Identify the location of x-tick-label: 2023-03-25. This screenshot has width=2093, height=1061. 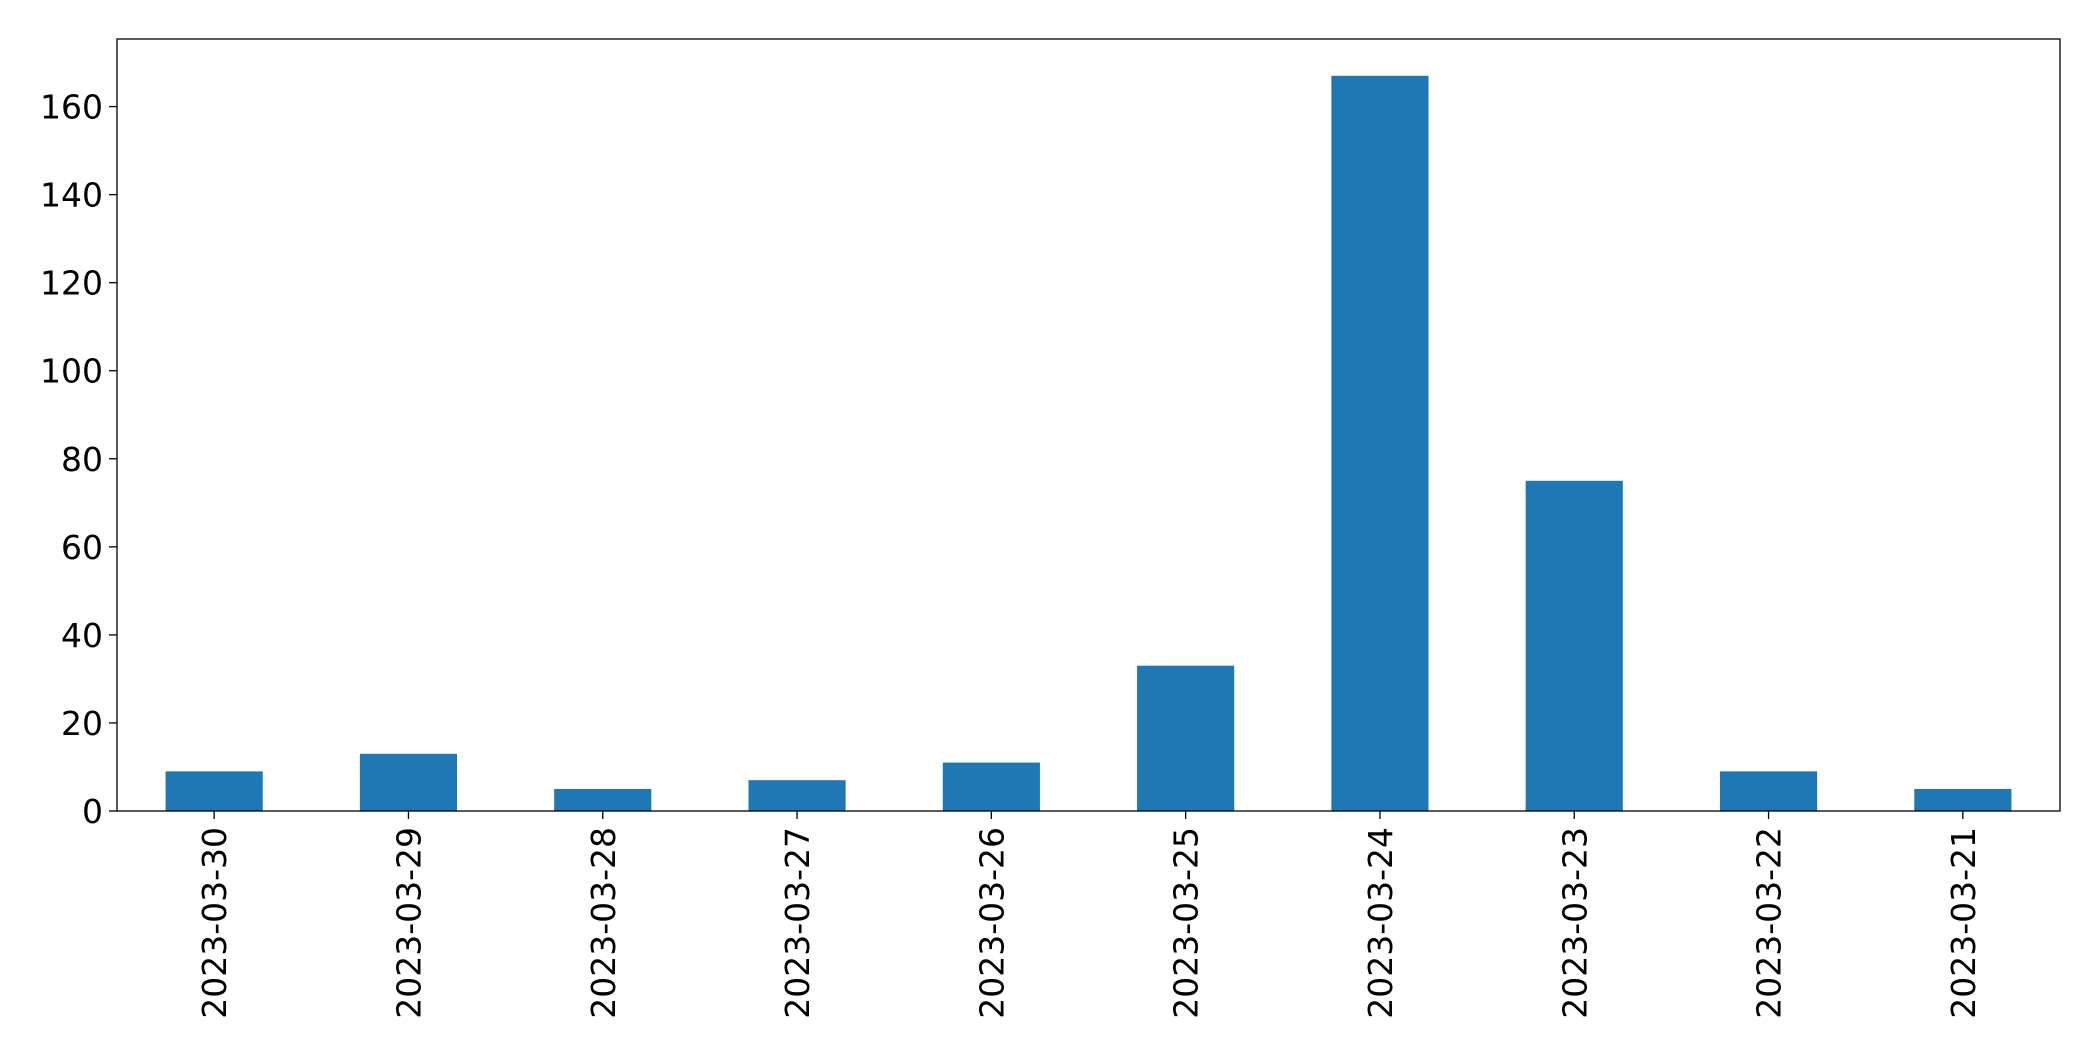
(1186, 923).